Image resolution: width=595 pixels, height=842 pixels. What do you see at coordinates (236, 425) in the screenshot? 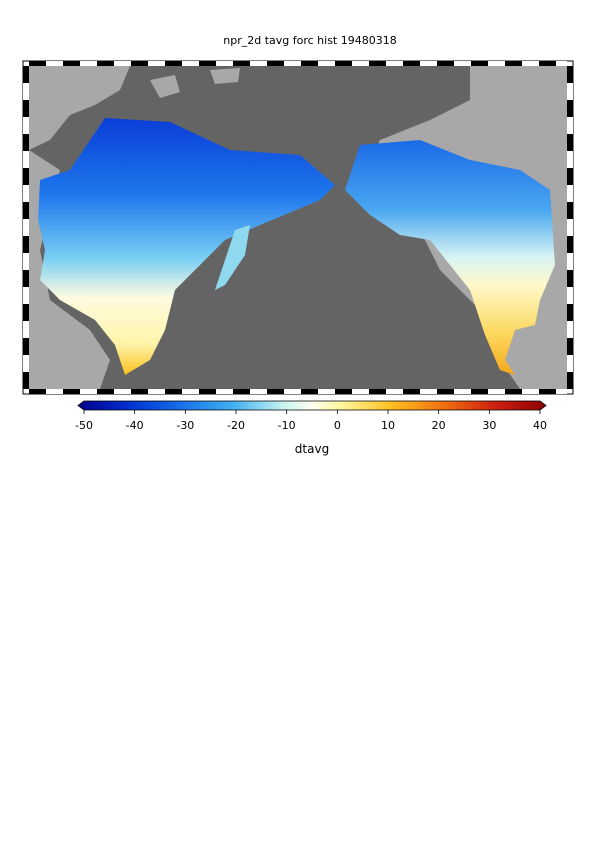
I see `colorbar-tick-label: -20` at bounding box center [236, 425].